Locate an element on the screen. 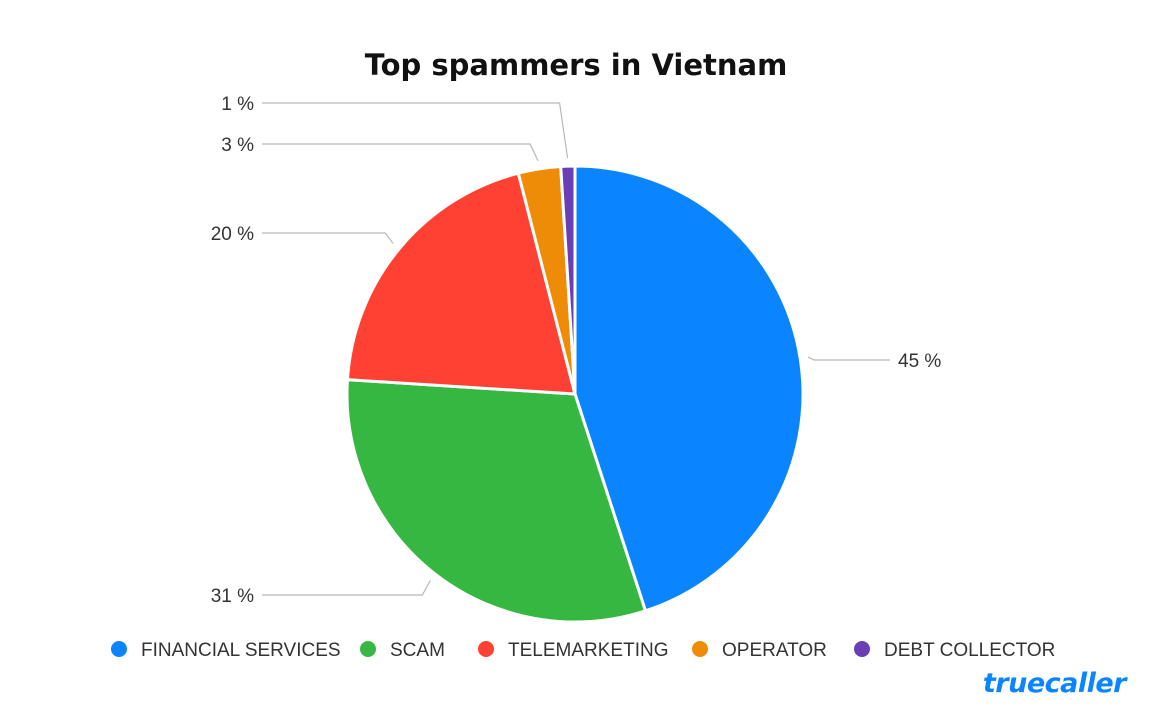 The width and height of the screenshot is (1152, 728). pie-slice-telemarketing is located at coordinates (461, 283).